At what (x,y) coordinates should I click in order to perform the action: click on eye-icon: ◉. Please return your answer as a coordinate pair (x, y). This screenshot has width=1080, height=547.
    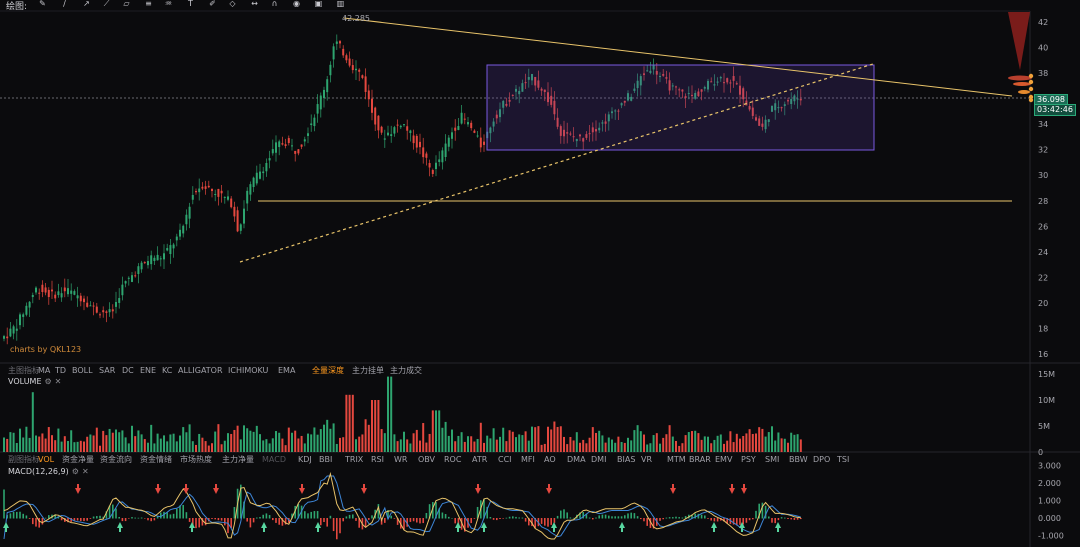
    Looking at the image, I should click on (296, 4).